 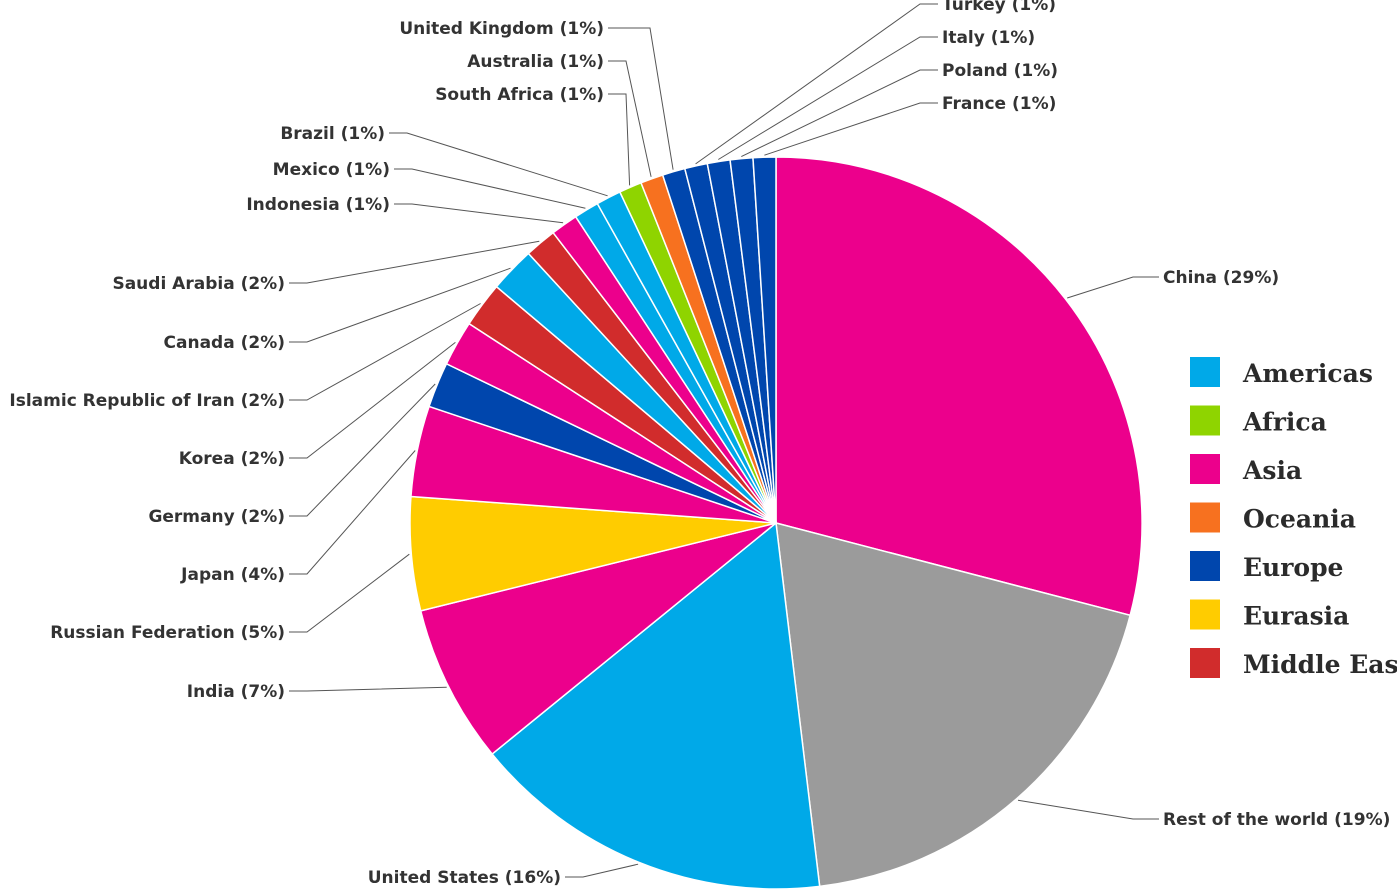 What do you see at coordinates (1221, 278) in the screenshot?
I see `slice-label-0: China (29%)` at bounding box center [1221, 278].